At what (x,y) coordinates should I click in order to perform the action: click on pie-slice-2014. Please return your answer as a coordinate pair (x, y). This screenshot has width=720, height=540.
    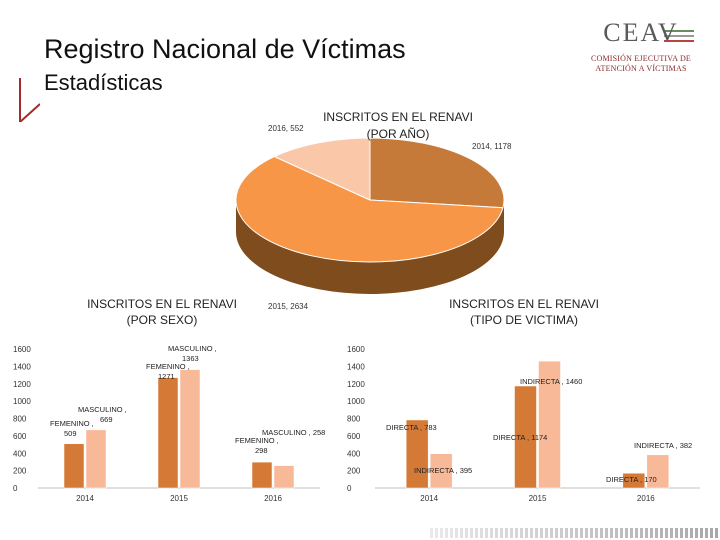
    Looking at the image, I should click on (437, 173).